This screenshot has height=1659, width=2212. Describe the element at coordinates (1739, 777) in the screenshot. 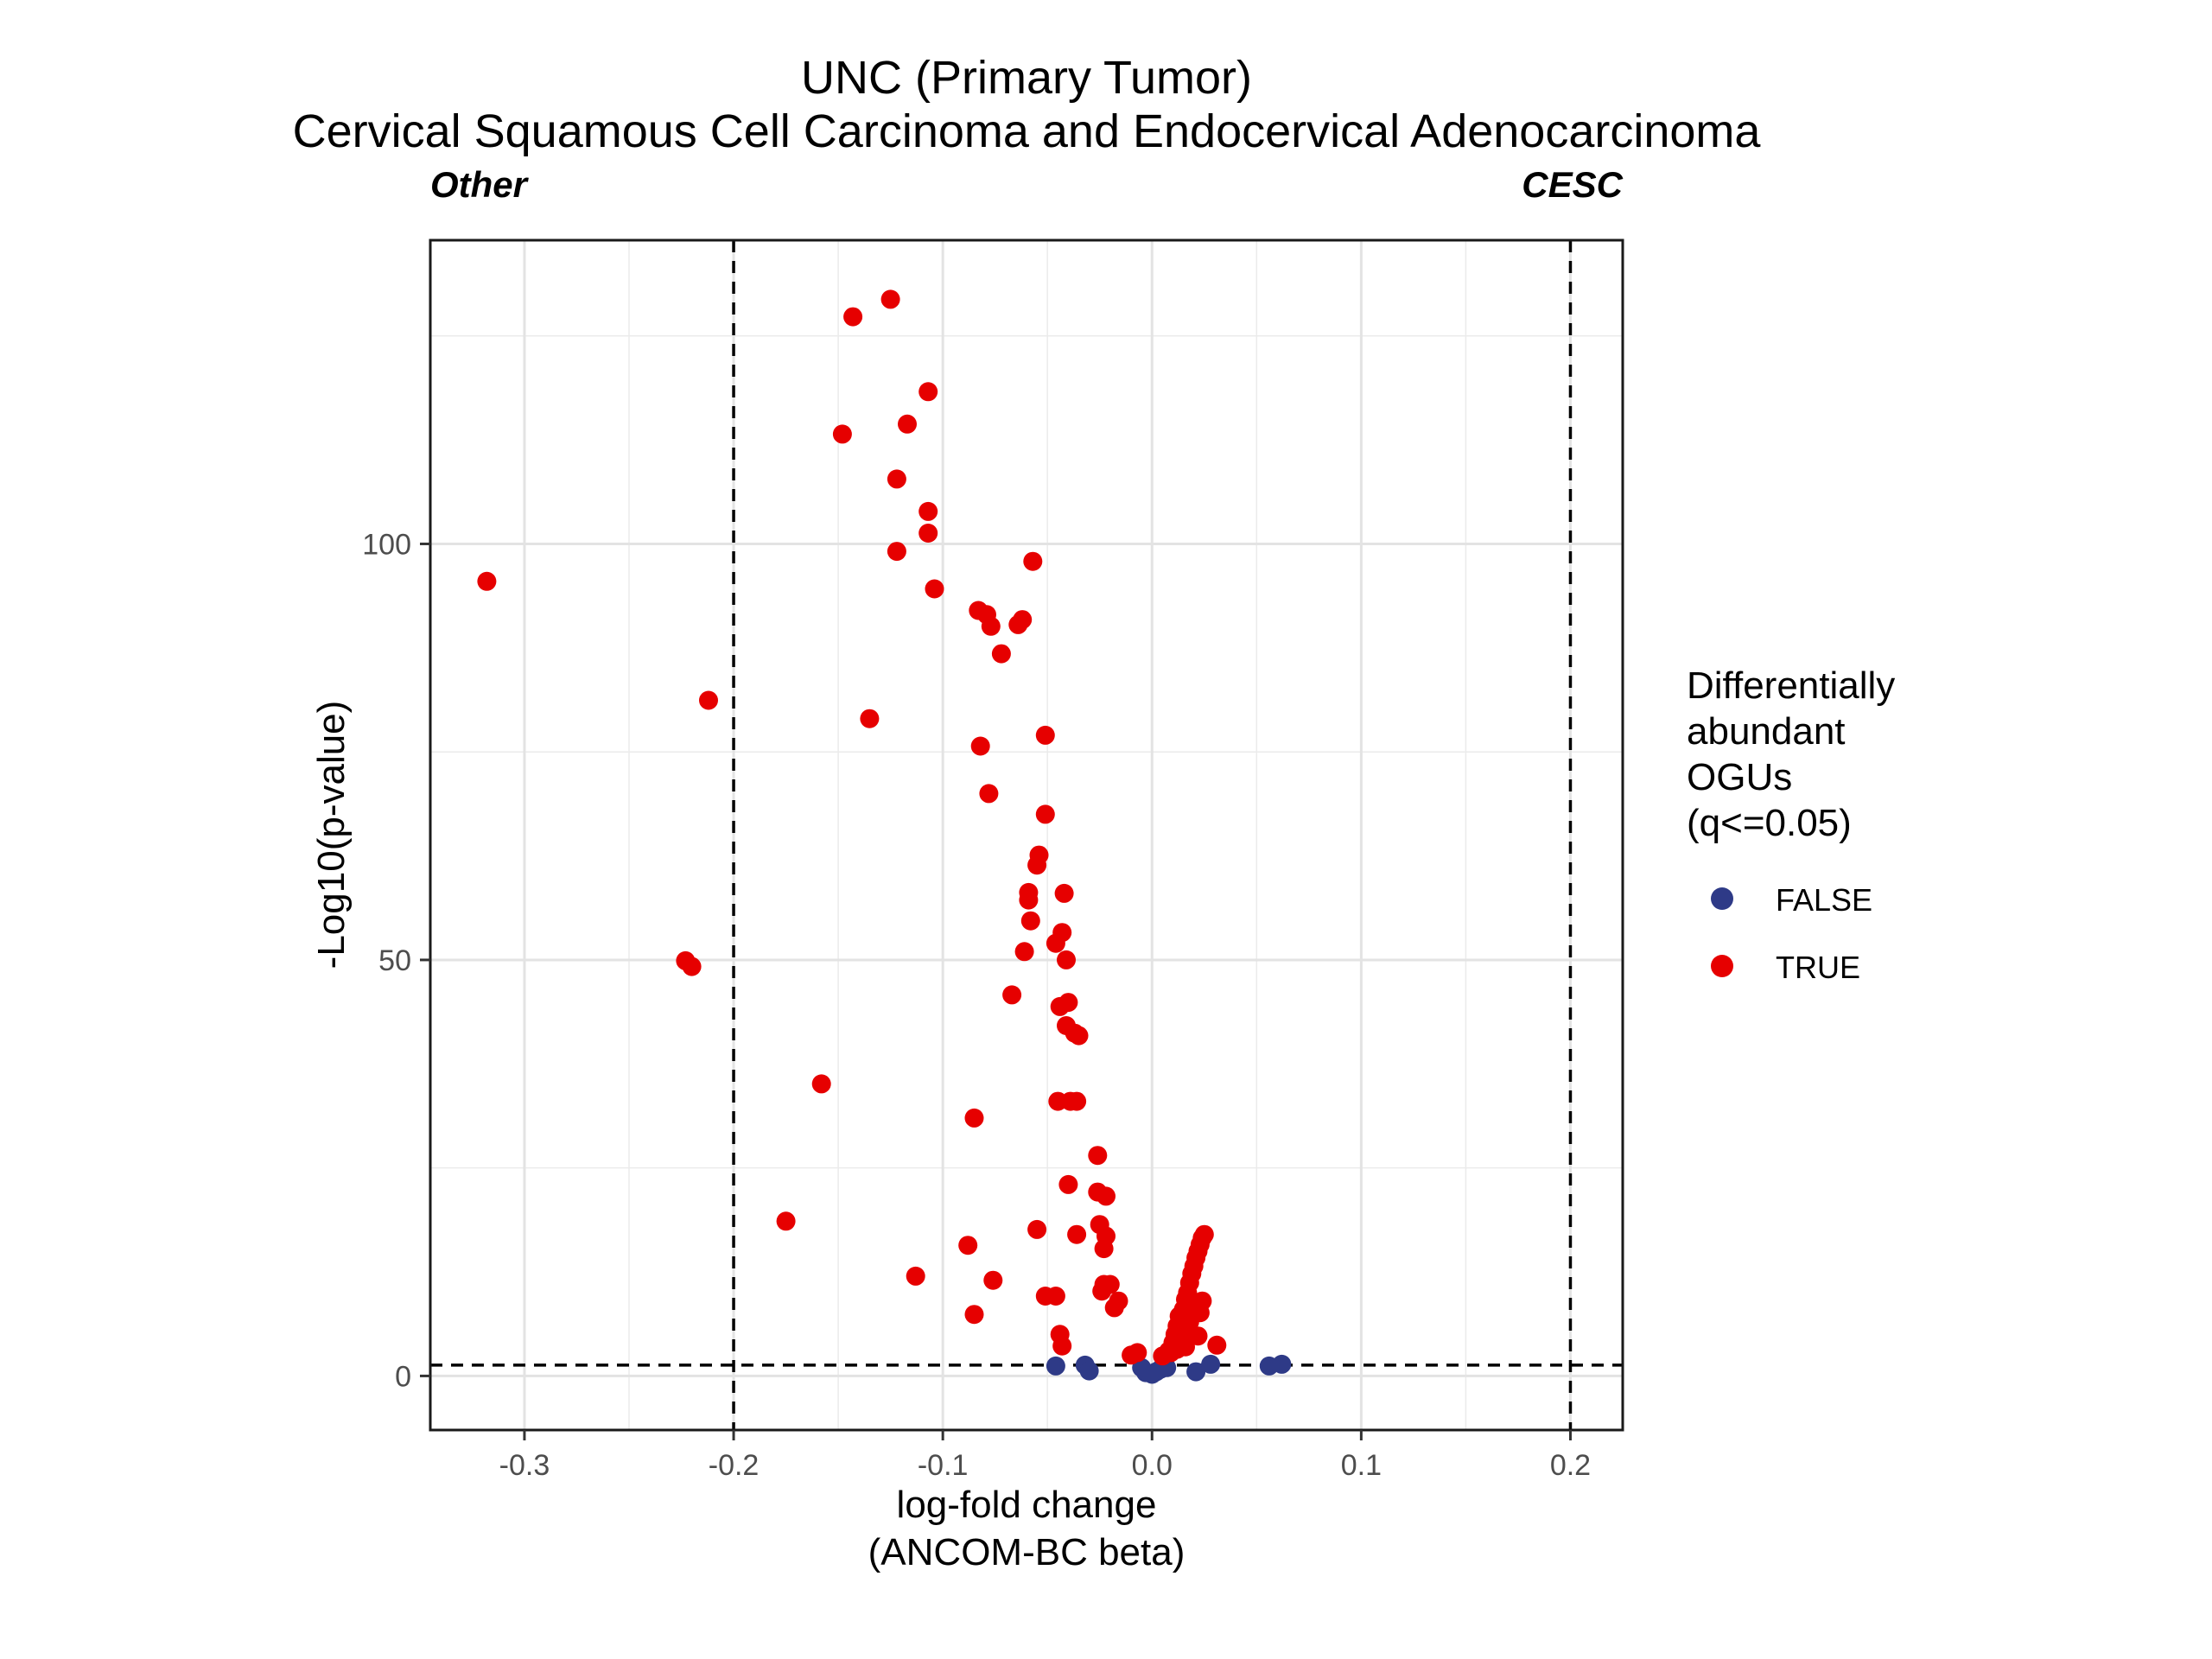

I see `legend-title-line3: OGUs` at that location.